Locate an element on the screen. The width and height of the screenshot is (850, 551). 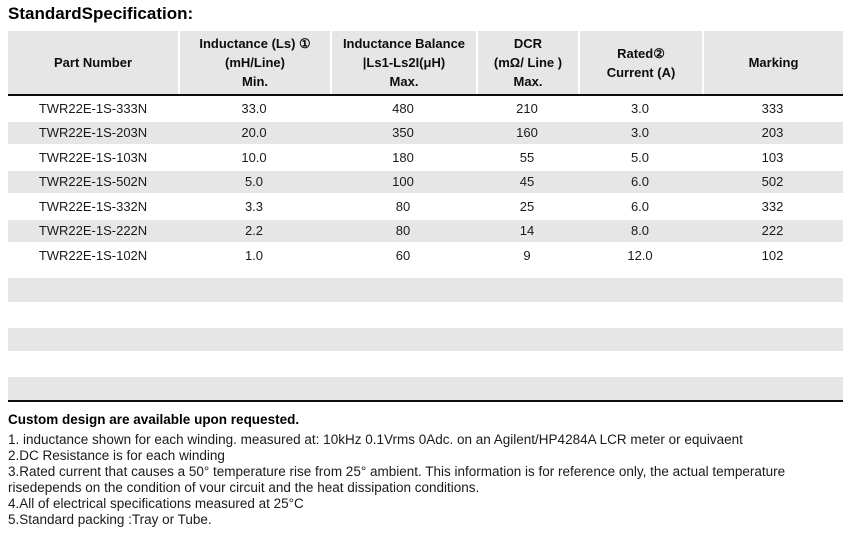
cell-inductance: 1.0 is located at coordinates (254, 255).